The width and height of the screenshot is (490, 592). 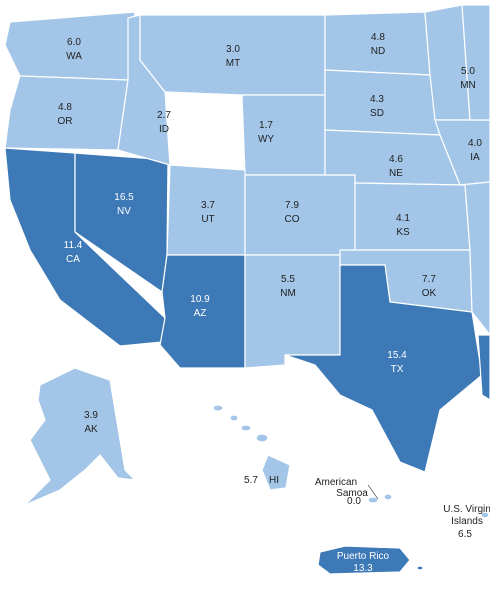 What do you see at coordinates (377, 99) in the screenshot?
I see `value: 4.3` at bounding box center [377, 99].